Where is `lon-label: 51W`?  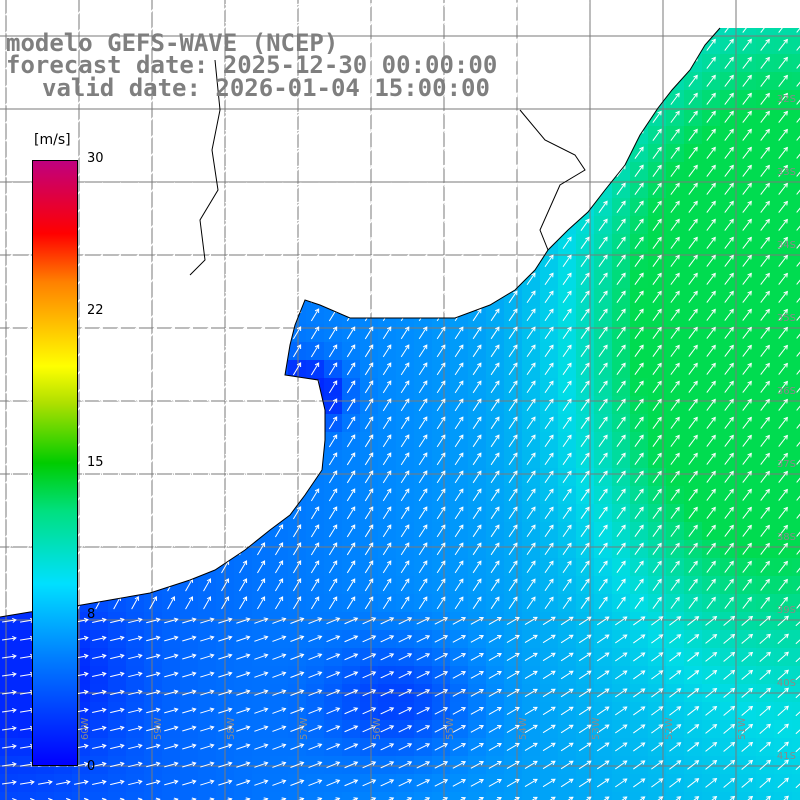 lon-label: 51W is located at coordinates (742, 728).